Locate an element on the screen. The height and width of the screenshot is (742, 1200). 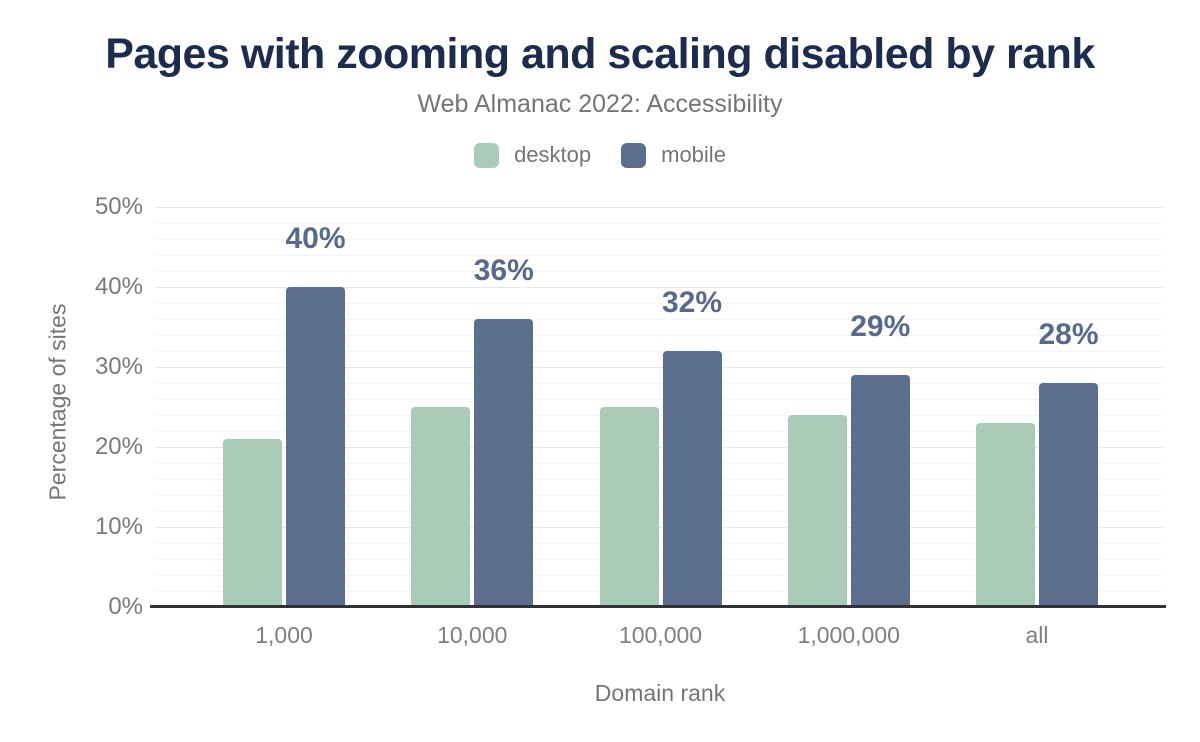
value-label-mobile-100000: 32% is located at coordinates (692, 302).